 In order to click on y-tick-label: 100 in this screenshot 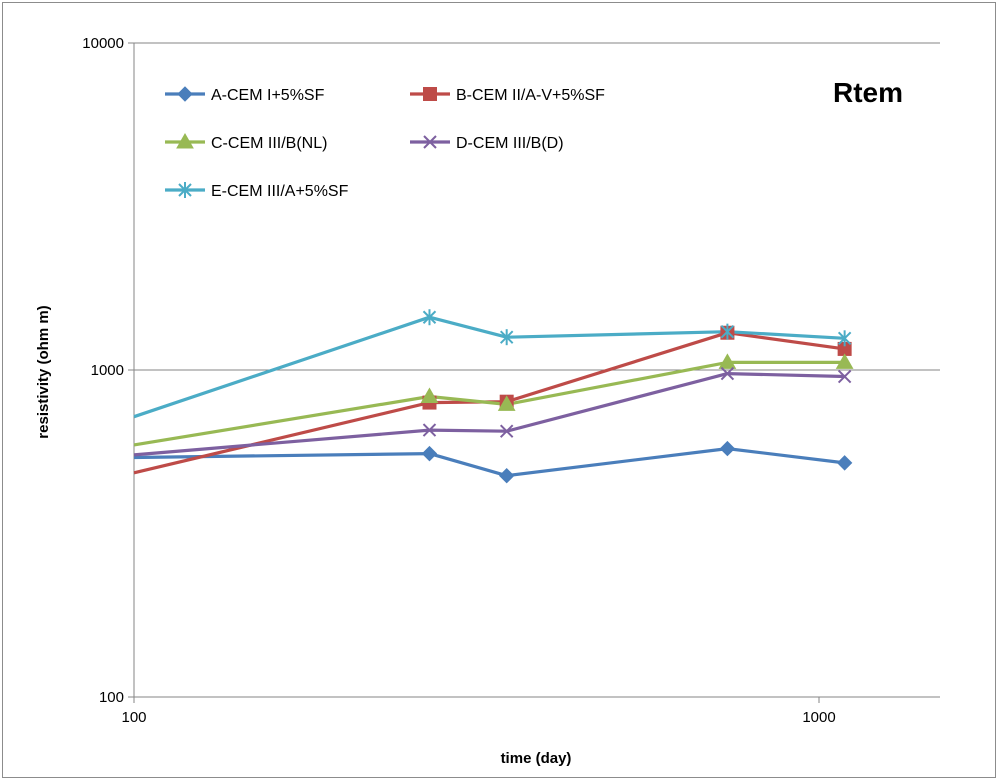, I will do `click(111, 697)`.